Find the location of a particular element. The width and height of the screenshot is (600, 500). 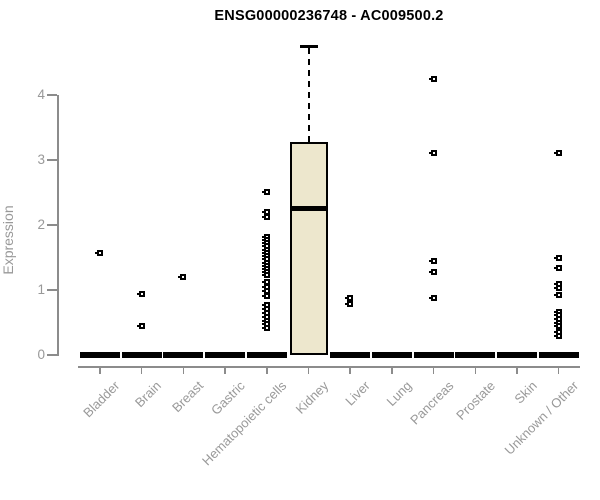

x-axis-line is located at coordinates (329, 367).